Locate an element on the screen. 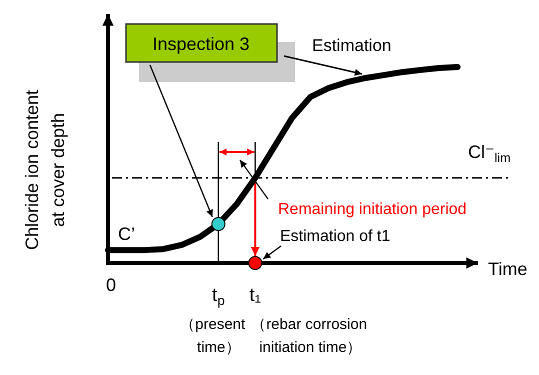  annotation: Remaining initiation period is located at coordinates (372, 209).